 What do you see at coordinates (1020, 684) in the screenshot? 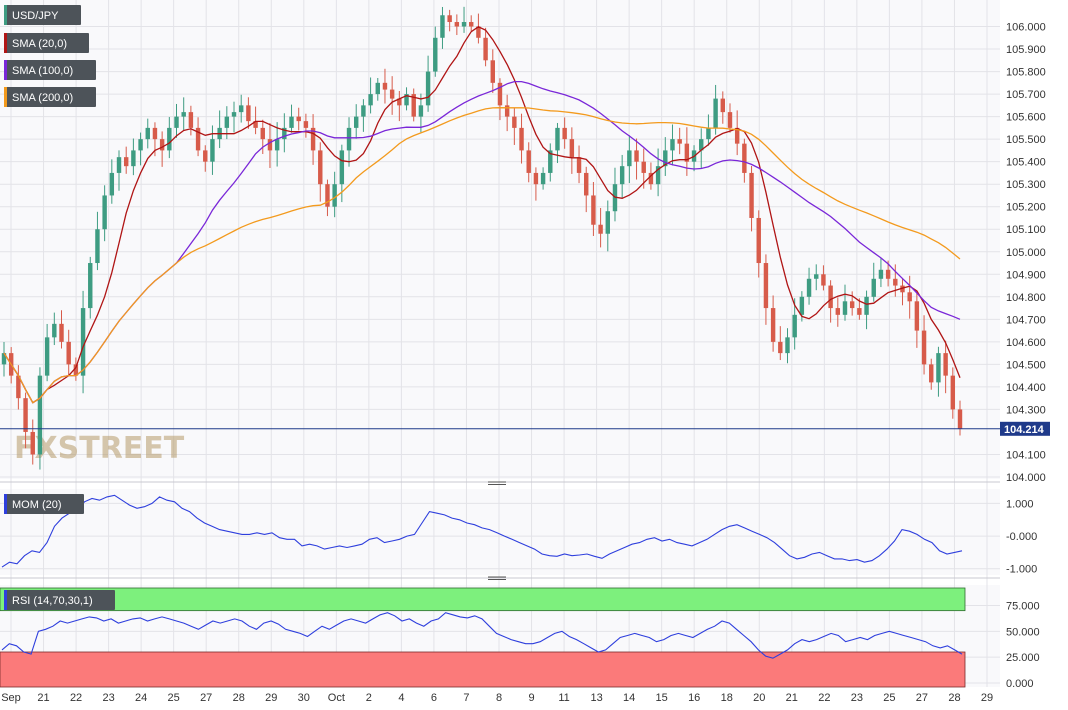
I see `rsi-tick-label: 0.000` at bounding box center [1020, 684].